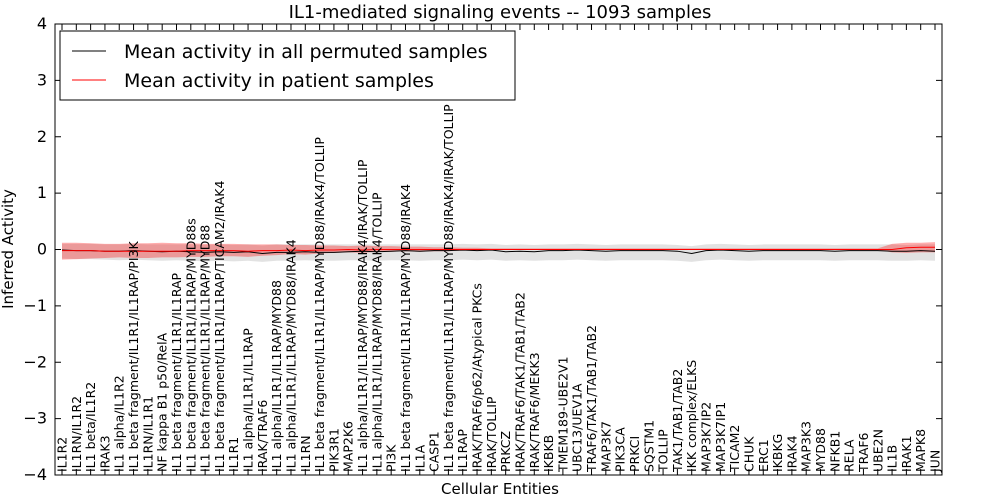 The width and height of the screenshot is (1000, 500). What do you see at coordinates (892, 458) in the screenshot?
I see `x-tick-label: IL1B` at bounding box center [892, 458].